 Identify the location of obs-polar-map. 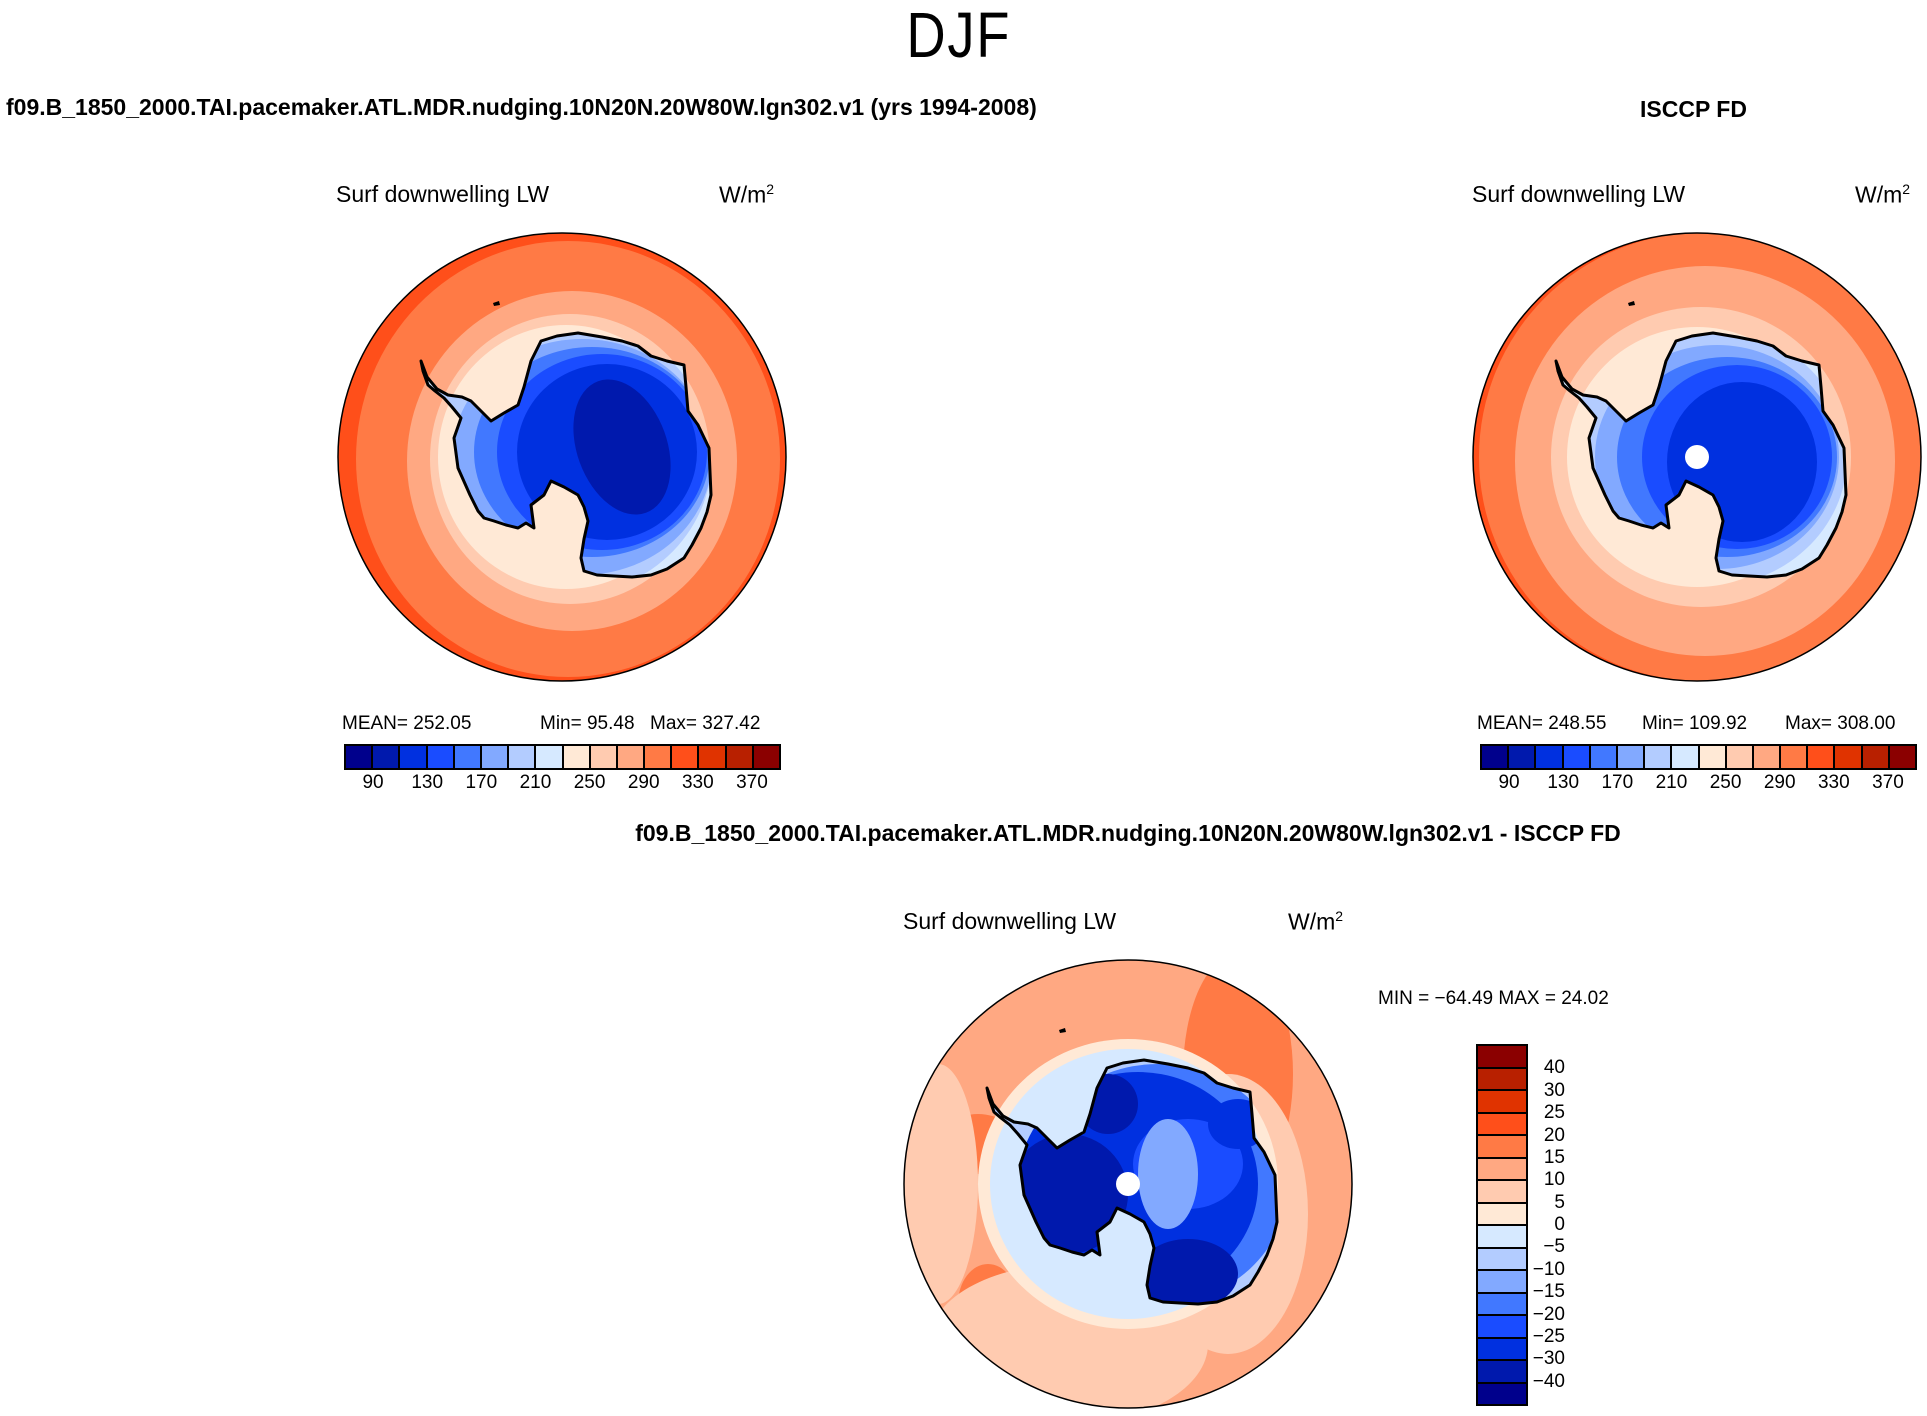
(1697, 457).